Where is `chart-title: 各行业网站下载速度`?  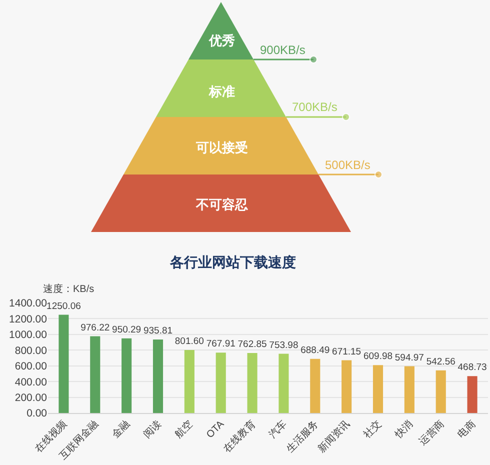 chart-title: 各行业网站下载速度 is located at coordinates (232, 262).